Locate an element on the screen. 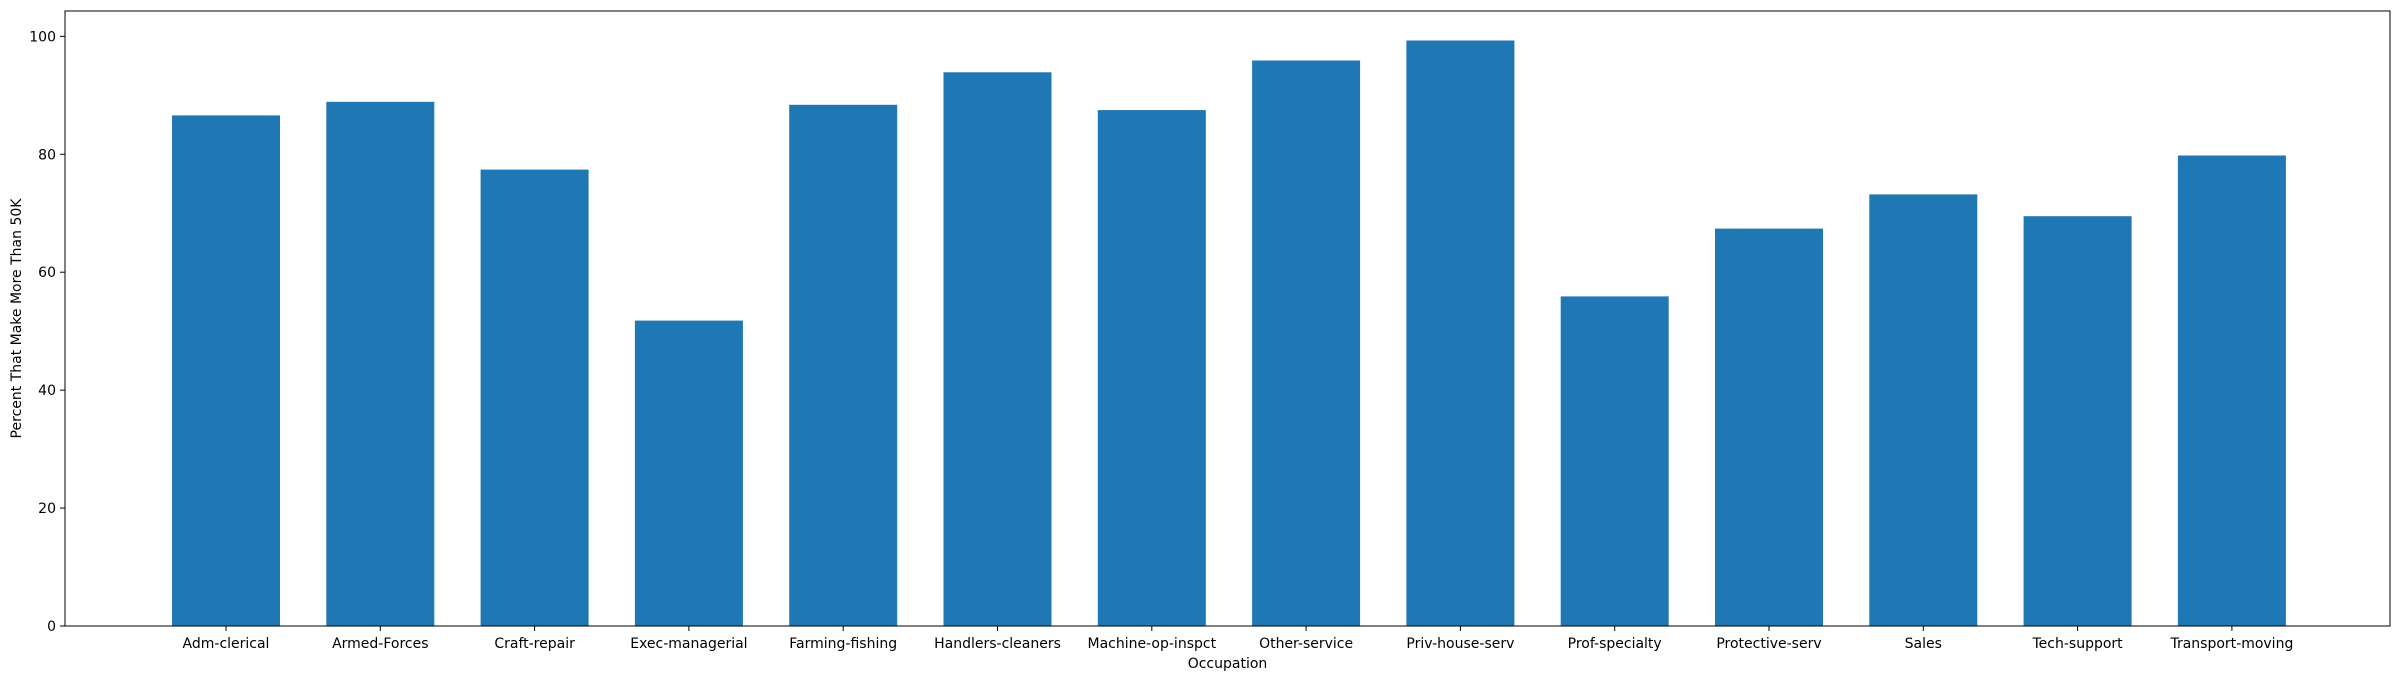 The image size is (2400, 679). bar-protective-serv is located at coordinates (1769, 427).